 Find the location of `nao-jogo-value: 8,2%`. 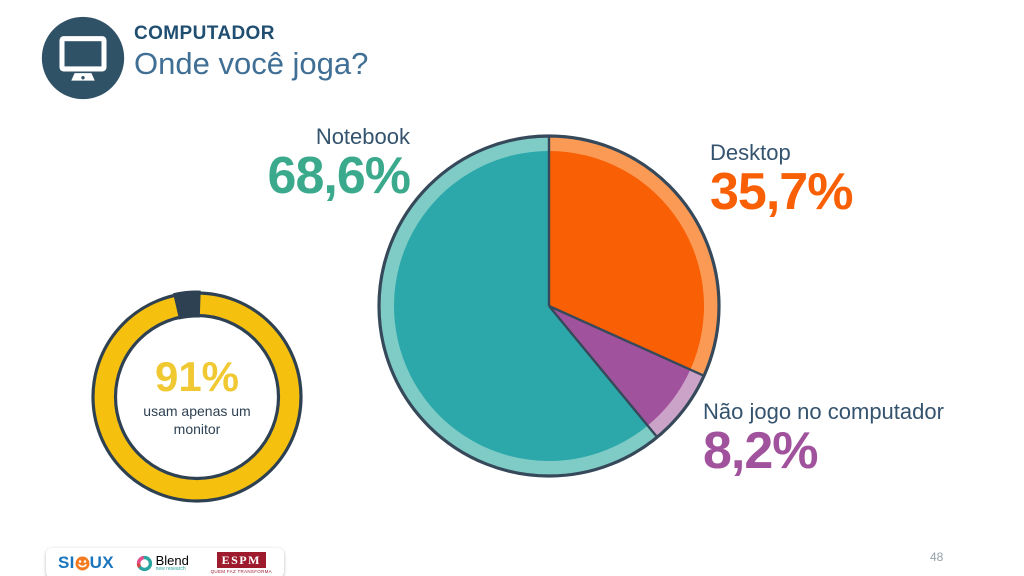

nao-jogo-value: 8,2% is located at coordinates (761, 451).